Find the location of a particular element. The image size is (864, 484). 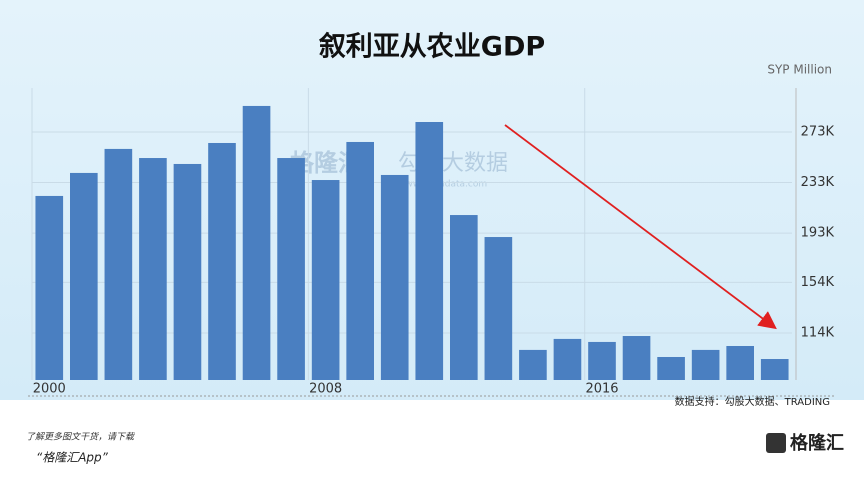

y-tick-label: 273K is located at coordinates (818, 131).